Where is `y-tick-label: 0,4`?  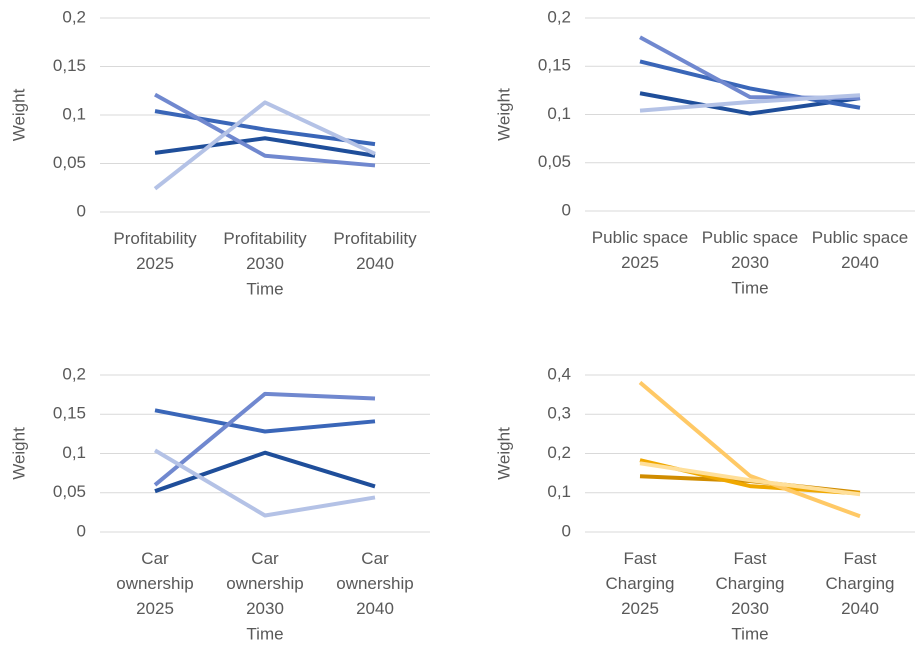
y-tick-label: 0,4 is located at coordinates (559, 373).